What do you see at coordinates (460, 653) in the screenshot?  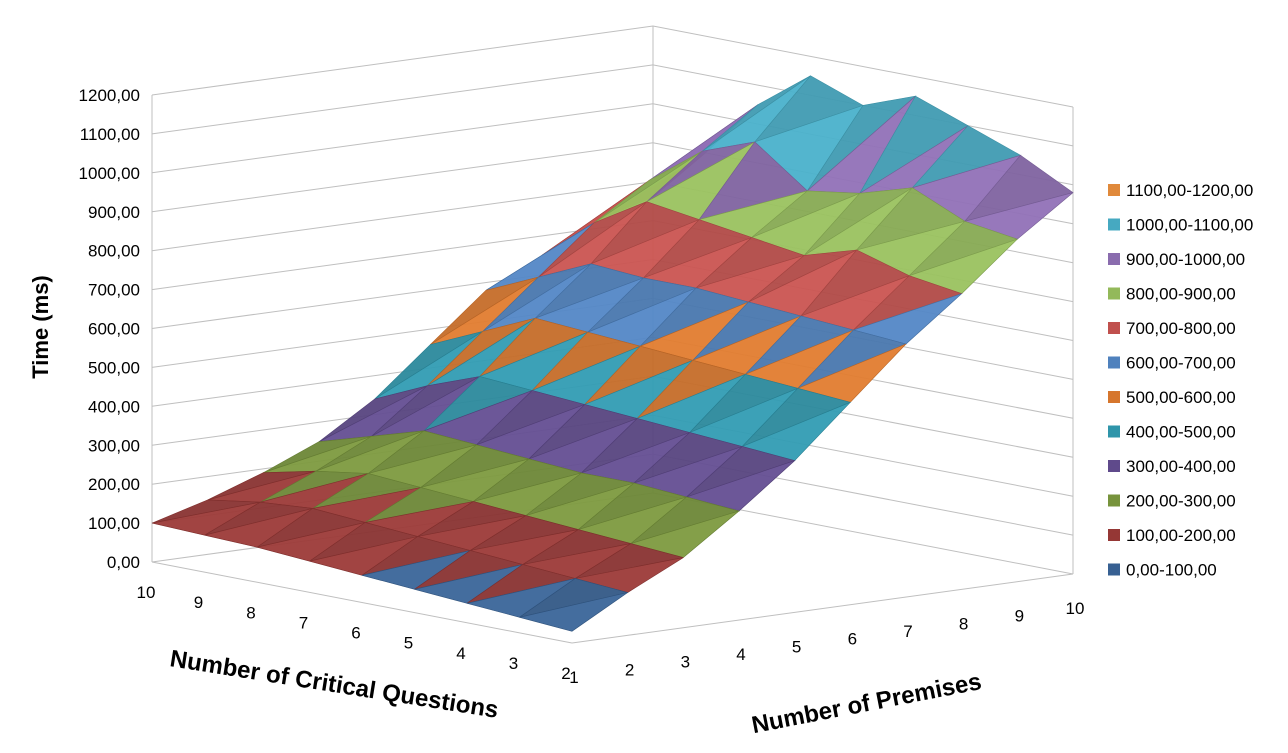 I see `critical-questions-tick-label: 4` at bounding box center [460, 653].